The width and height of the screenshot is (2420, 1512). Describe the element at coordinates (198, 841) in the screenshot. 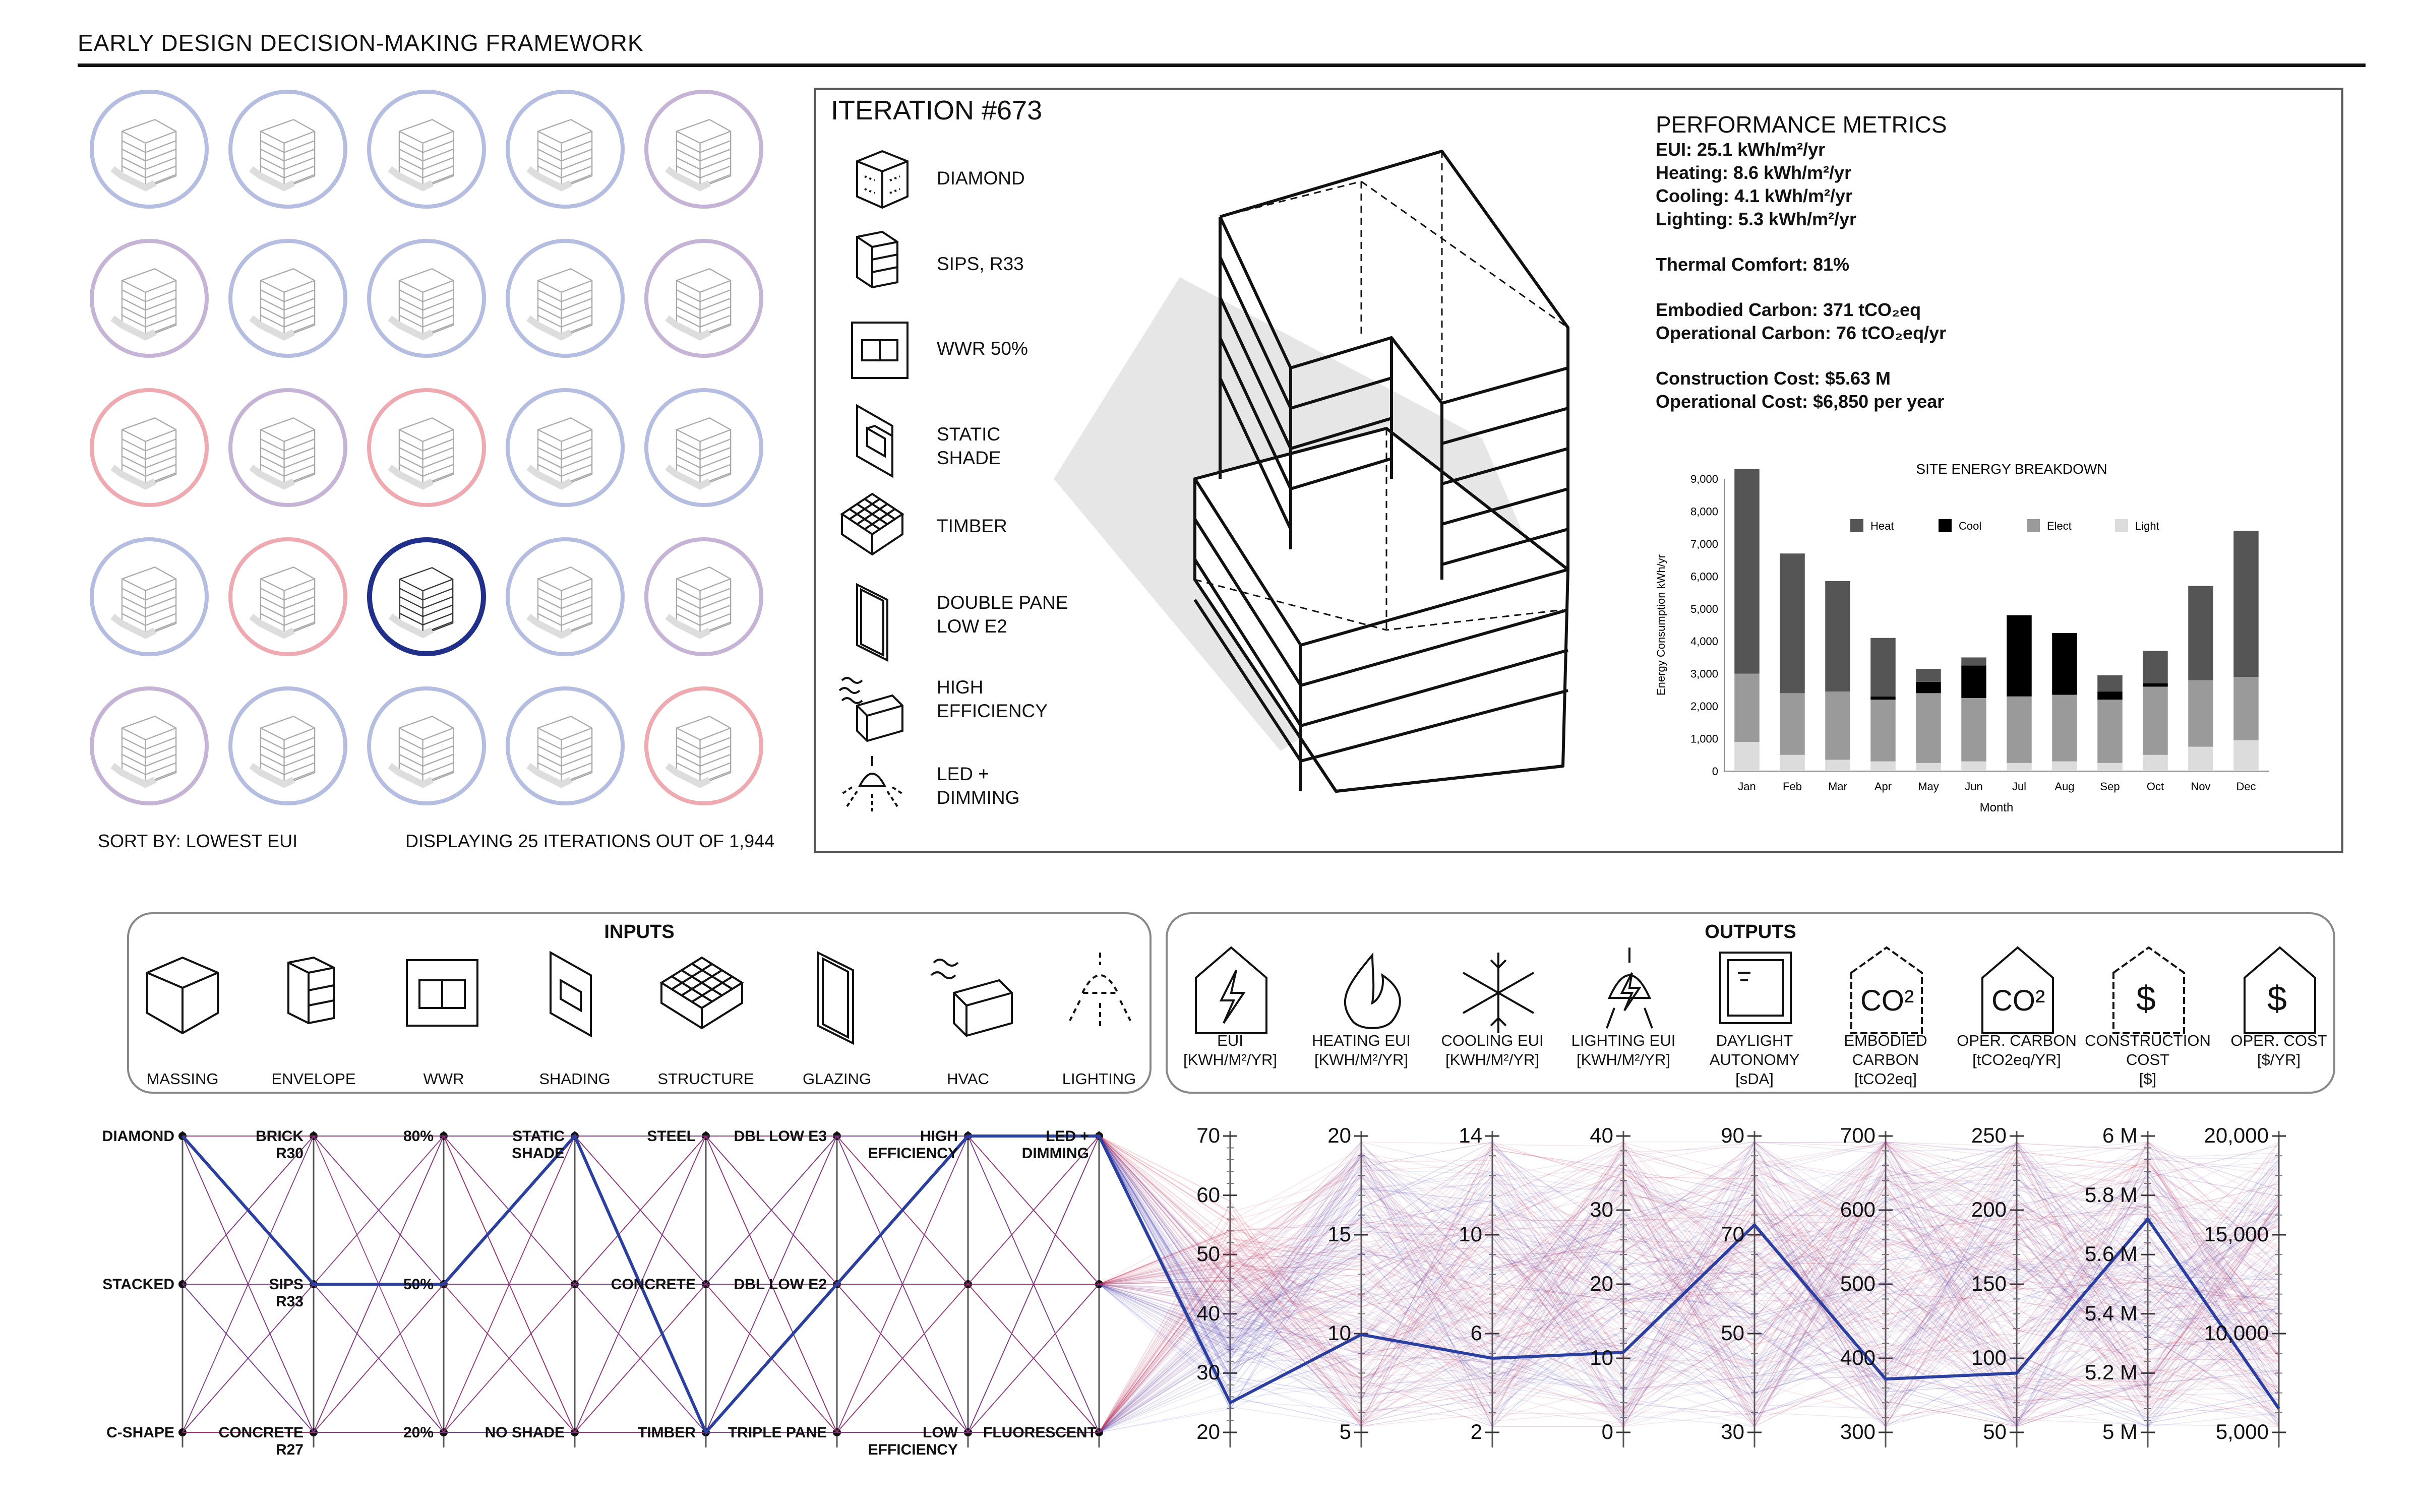

I see `sort-label: SORT BY: LOWEST EUI` at that location.